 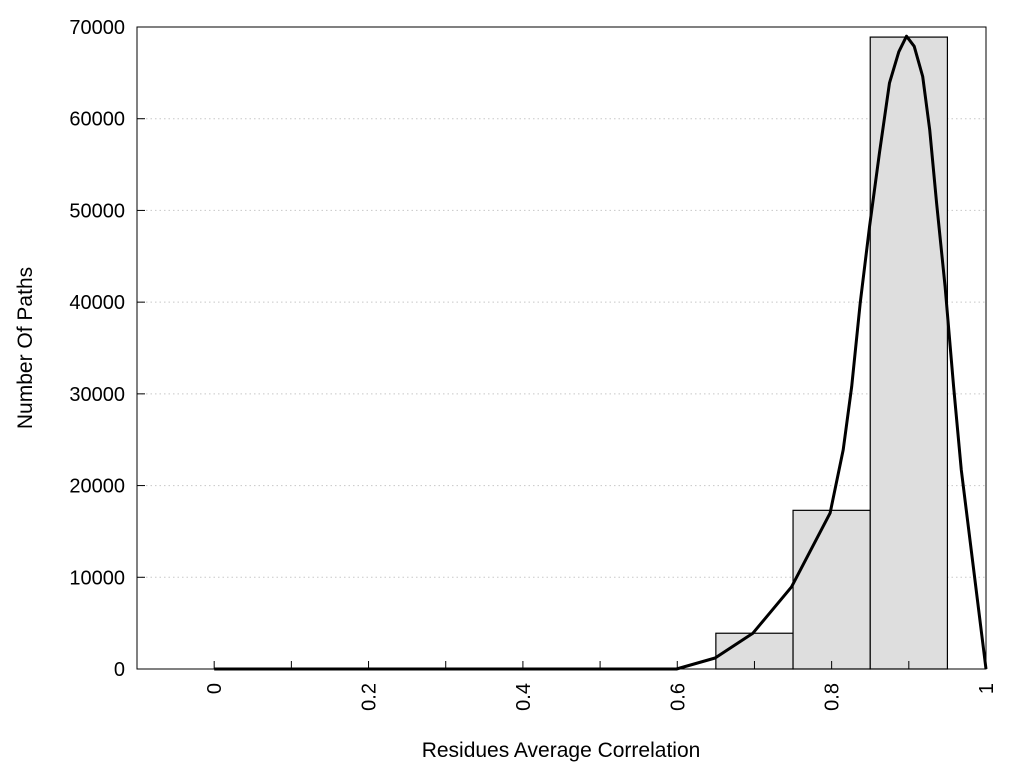 I want to click on y-tick-label: 10000, so click(x=97, y=578).